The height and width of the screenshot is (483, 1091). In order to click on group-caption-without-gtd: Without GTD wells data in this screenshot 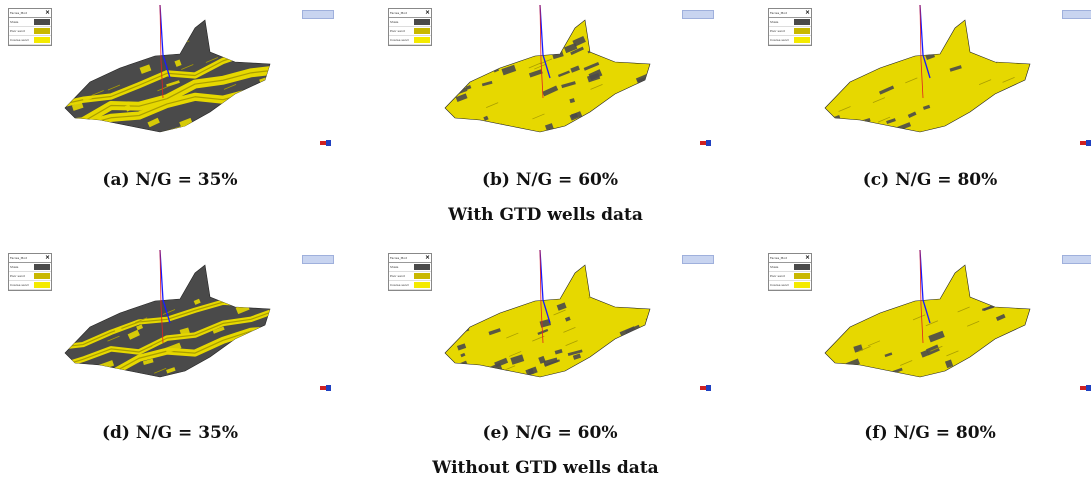, I will do `click(545, 468)`.